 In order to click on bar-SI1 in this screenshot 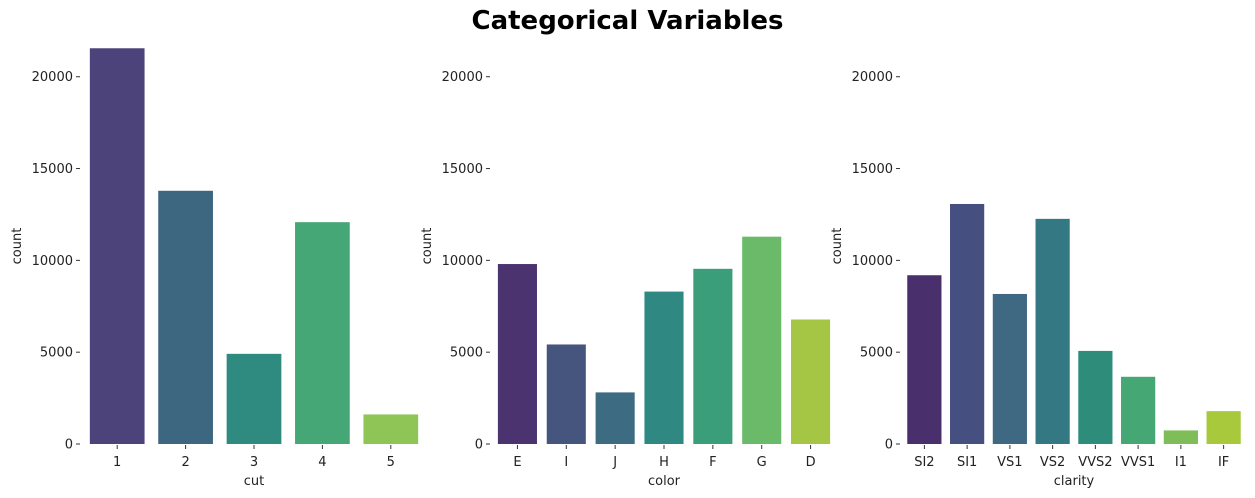, I will do `click(967, 323)`.